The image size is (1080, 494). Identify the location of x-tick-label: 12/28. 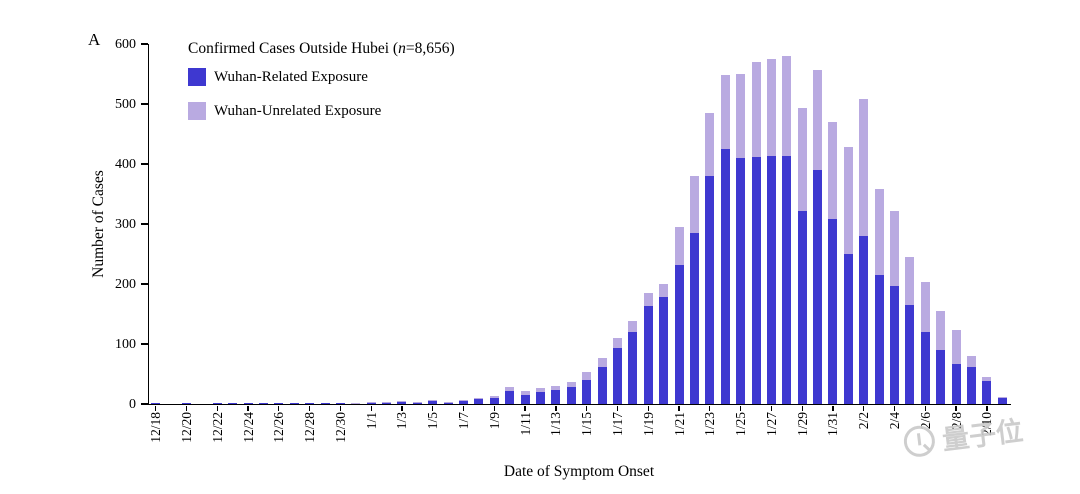
(310, 427).